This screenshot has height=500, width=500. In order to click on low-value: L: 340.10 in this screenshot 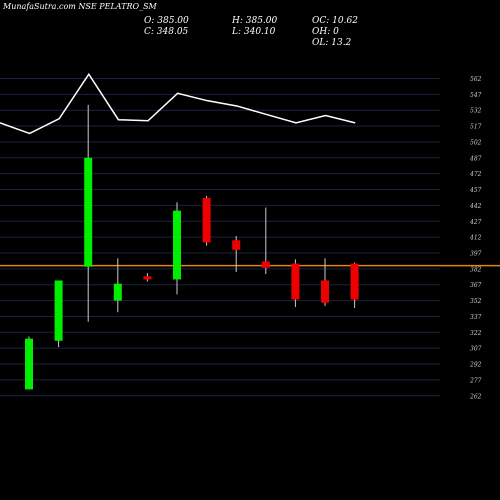, I will do `click(254, 32)`.